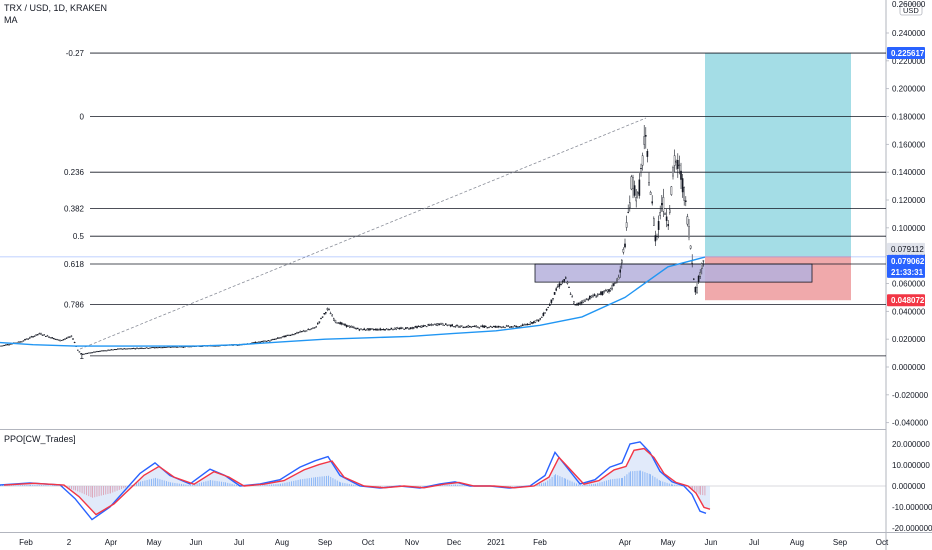 The width and height of the screenshot is (932, 550). I want to click on demand-zone, so click(673, 273).